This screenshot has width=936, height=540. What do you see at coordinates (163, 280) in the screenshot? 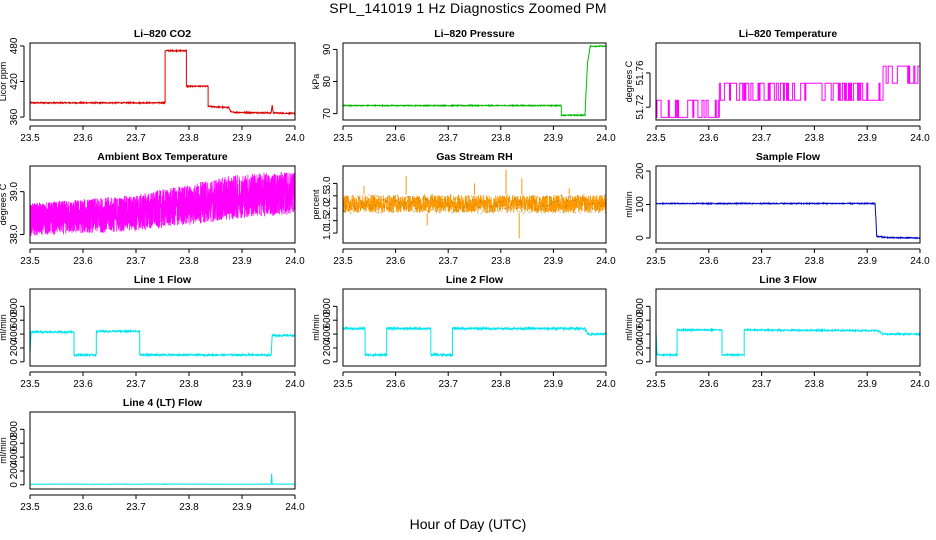
I see `panel-title: Line 1 Flow` at bounding box center [163, 280].